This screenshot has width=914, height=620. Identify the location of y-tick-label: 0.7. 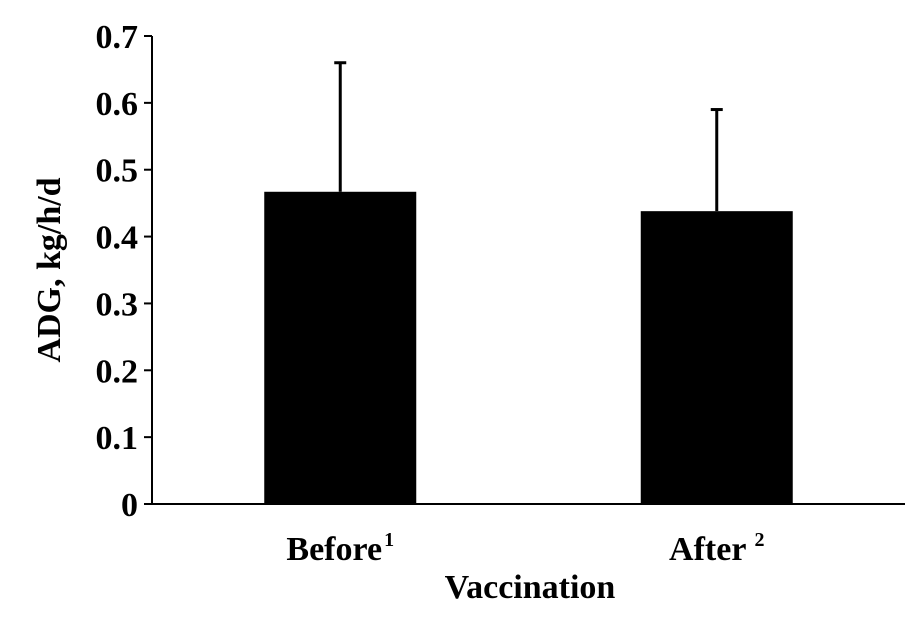
(117, 37).